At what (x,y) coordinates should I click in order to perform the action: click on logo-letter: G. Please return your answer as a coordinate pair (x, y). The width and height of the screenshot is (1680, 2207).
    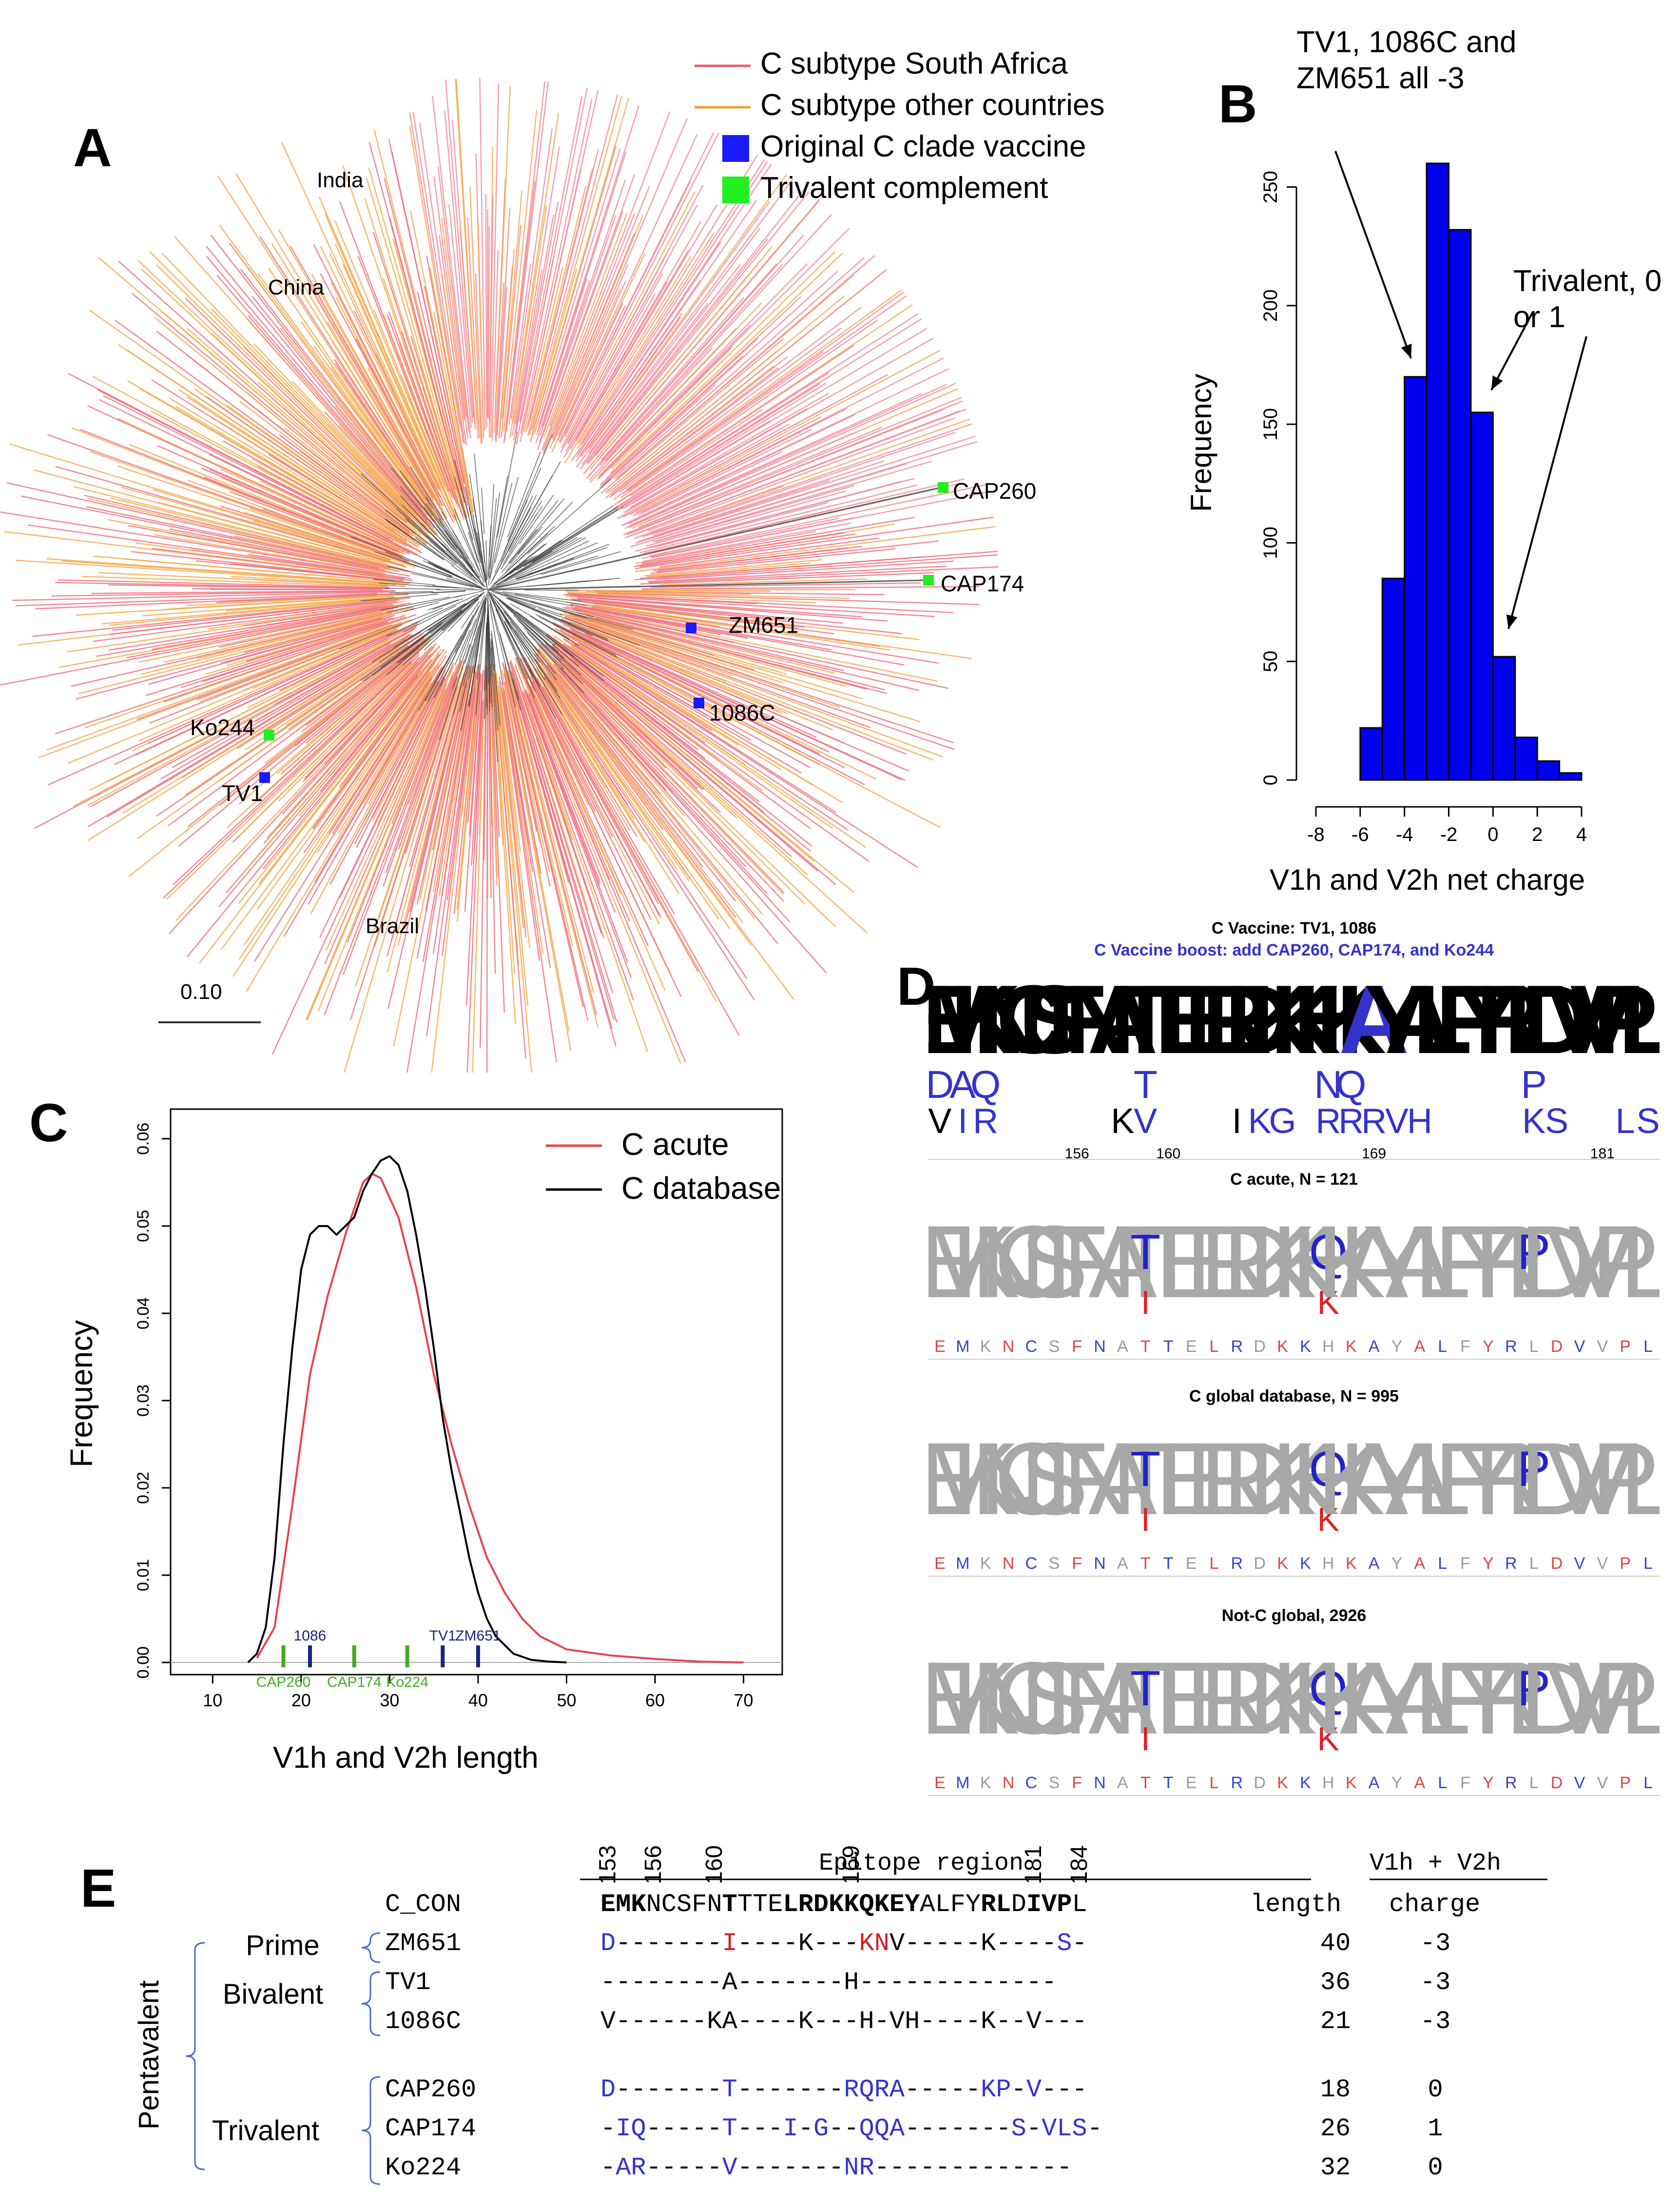
    Looking at the image, I should click on (1282, 1121).